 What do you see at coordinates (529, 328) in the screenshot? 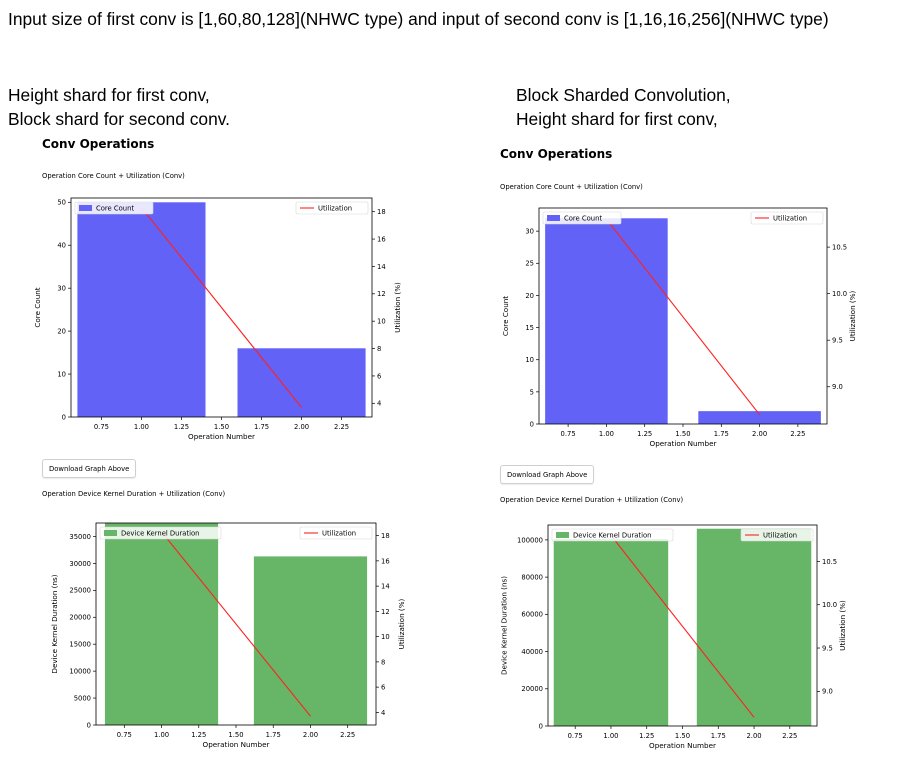
I see `y-tick-label: 15` at bounding box center [529, 328].